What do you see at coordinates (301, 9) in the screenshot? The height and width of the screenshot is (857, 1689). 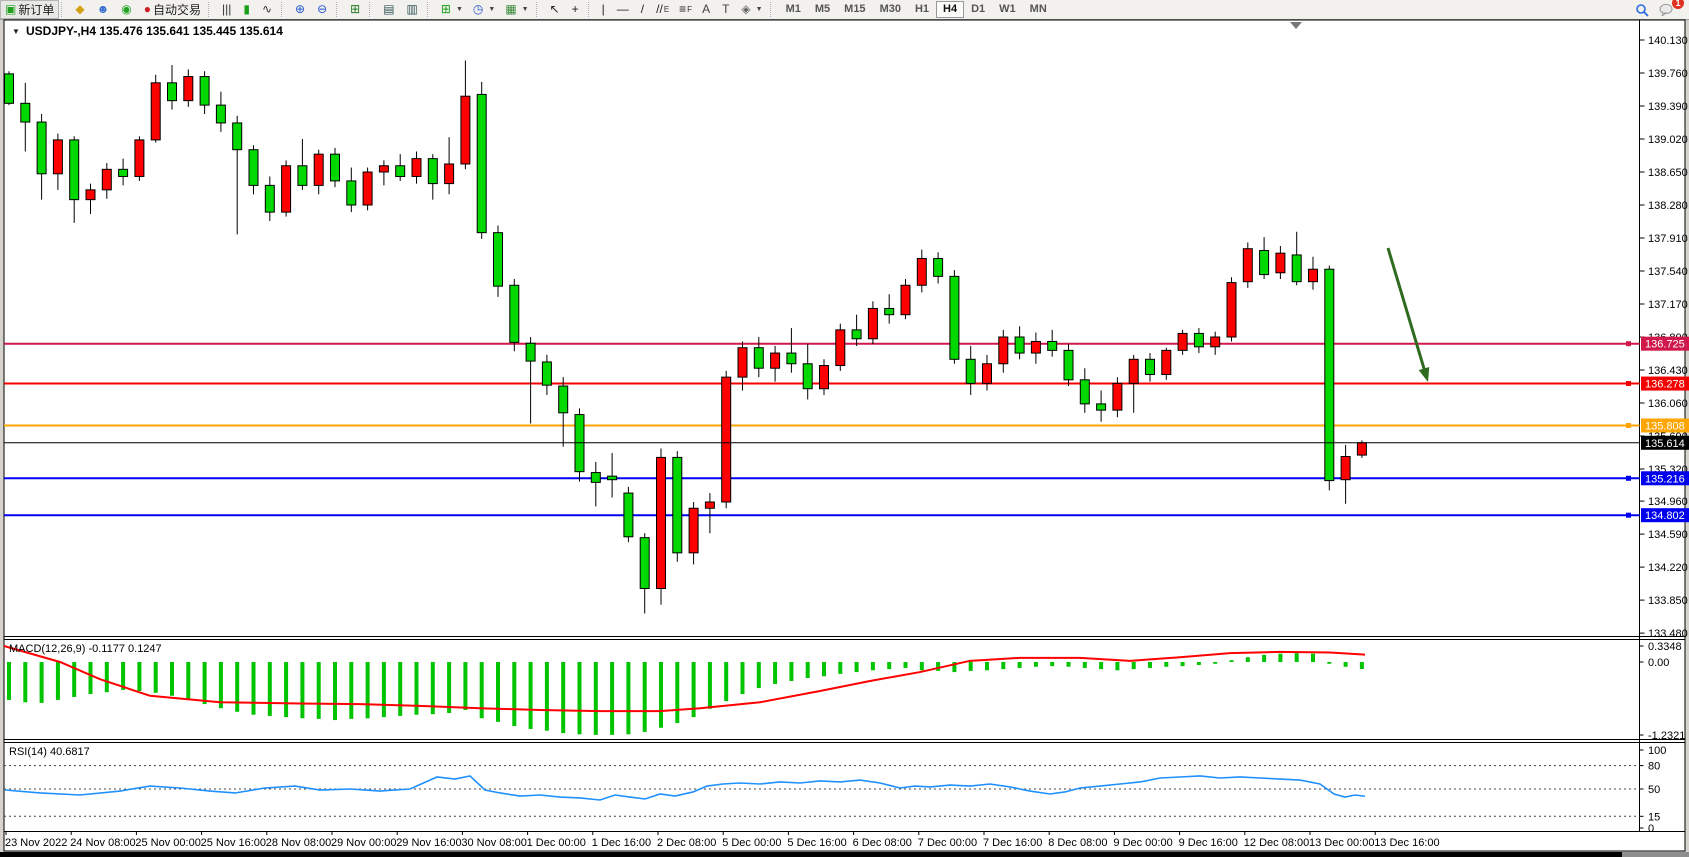 I see `zoom-in-button: ⊕` at bounding box center [301, 9].